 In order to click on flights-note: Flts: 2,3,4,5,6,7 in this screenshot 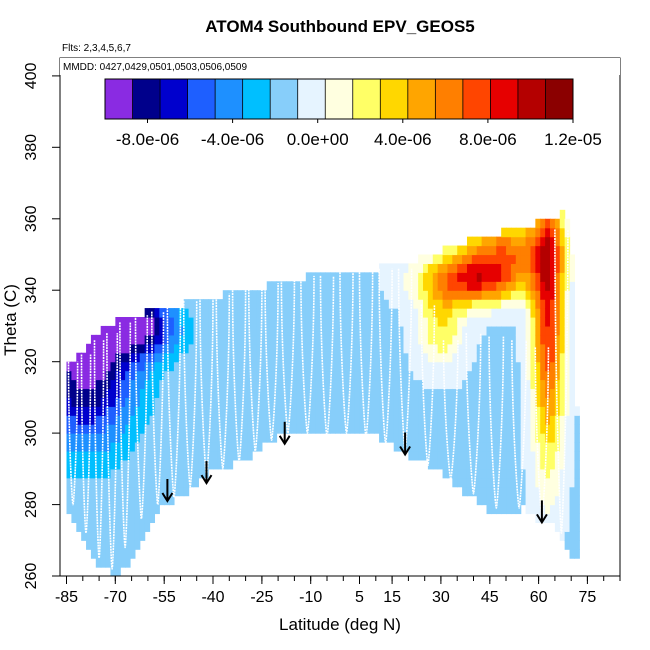, I will do `click(96, 48)`.